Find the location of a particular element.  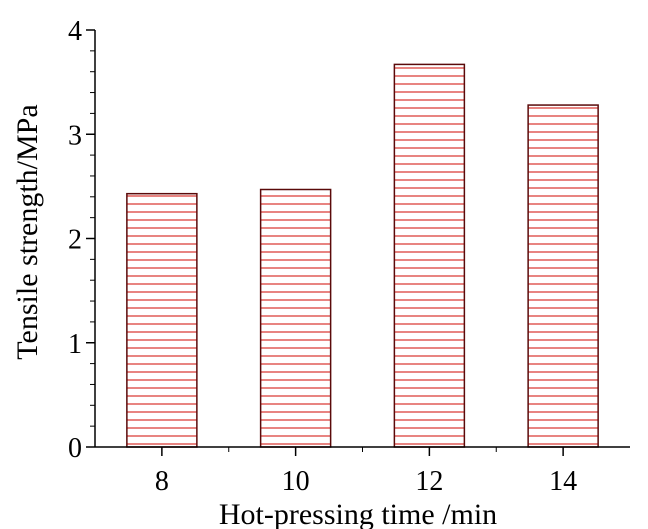

y-ticks-group: 0 1 2 3 4 is located at coordinates (81, 240).